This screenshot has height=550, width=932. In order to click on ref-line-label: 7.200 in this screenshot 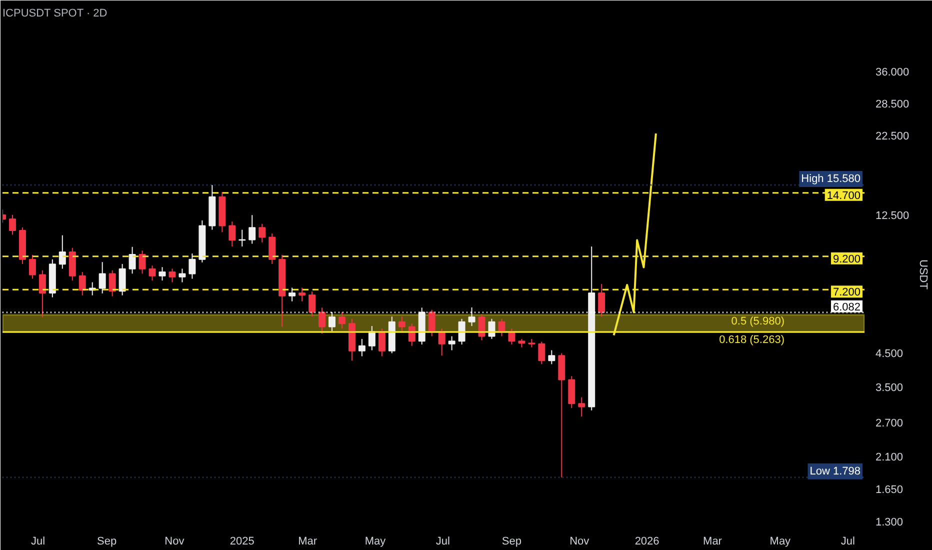, I will do `click(846, 292)`.